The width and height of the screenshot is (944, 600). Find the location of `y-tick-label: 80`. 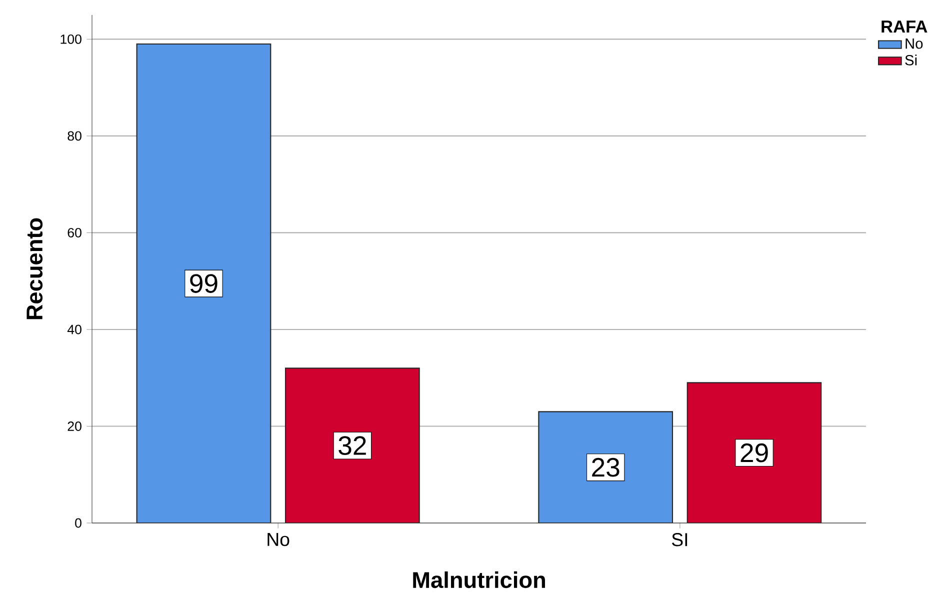

y-tick-label: 80 is located at coordinates (75, 136).